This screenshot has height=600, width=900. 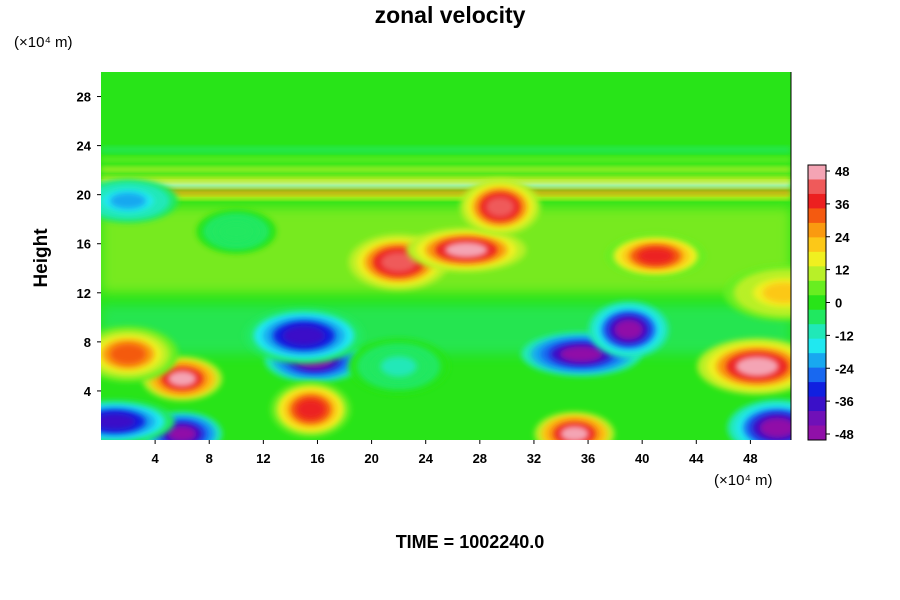 What do you see at coordinates (750, 458) in the screenshot?
I see `x-tick-label: 48` at bounding box center [750, 458].